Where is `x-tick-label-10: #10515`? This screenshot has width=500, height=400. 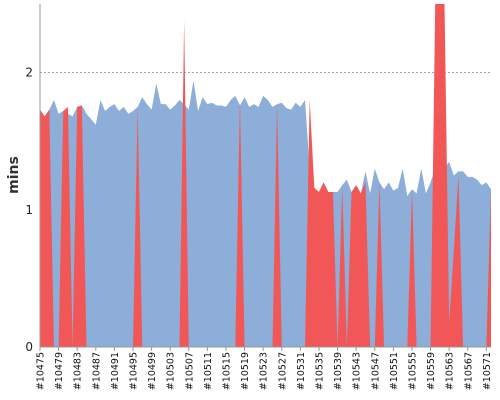
x-tick-label-10: #10515 is located at coordinates (226, 371).